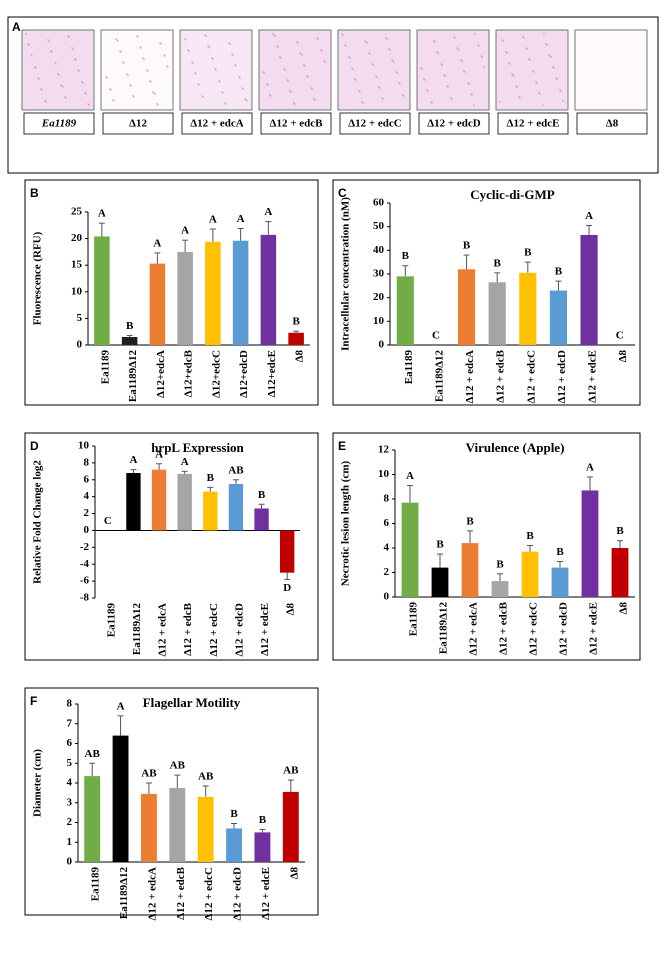 The width and height of the screenshot is (668, 959). Describe the element at coordinates (209, 894) in the screenshot. I see `x-tick-label: Δ12 + edcC` at that location.